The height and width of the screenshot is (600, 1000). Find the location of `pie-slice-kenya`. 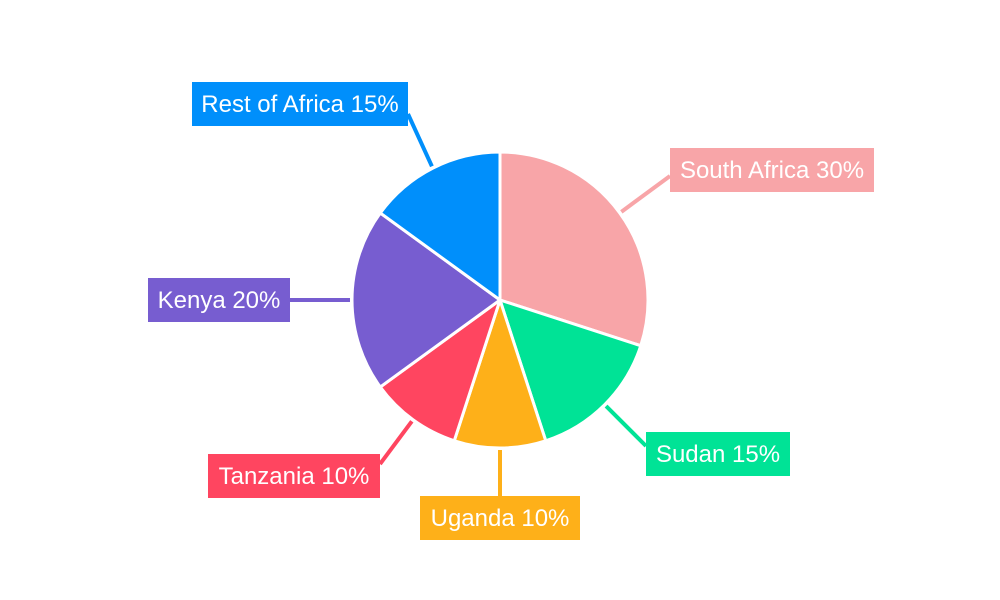

pie-slice-kenya is located at coordinates (426, 300).